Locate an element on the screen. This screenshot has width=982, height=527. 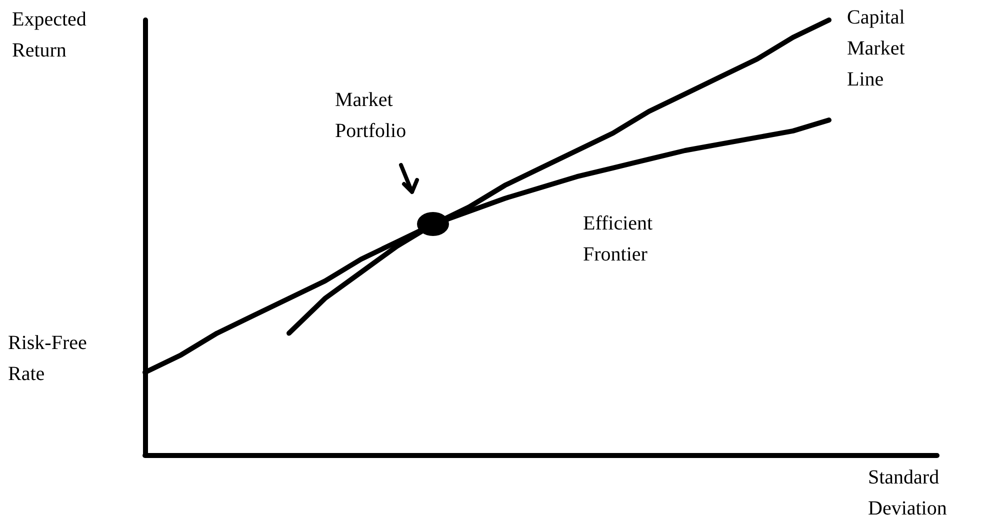
y-axis-title: Expected Return is located at coordinates (52, 35).